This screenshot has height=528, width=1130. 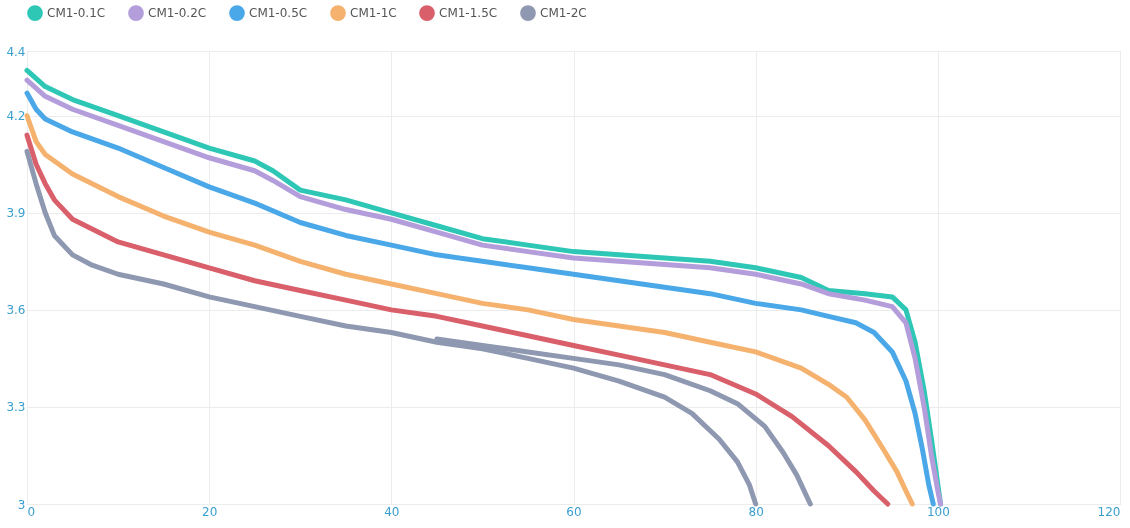 What do you see at coordinates (756, 511) in the screenshot?
I see `x-tick-label: 80` at bounding box center [756, 511].